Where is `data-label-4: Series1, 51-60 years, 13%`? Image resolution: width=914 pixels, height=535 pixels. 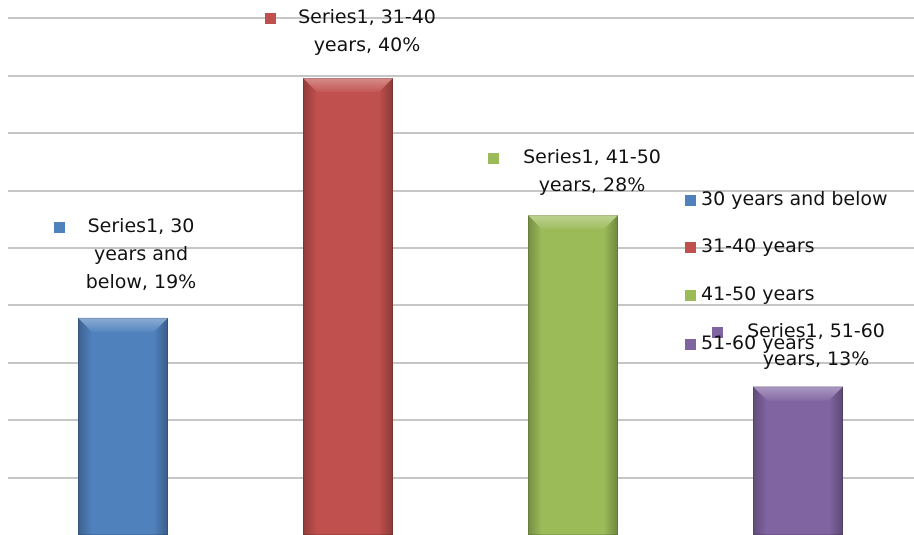 data-label-4: Series1, 51-60 years, 13% is located at coordinates (798, 345).